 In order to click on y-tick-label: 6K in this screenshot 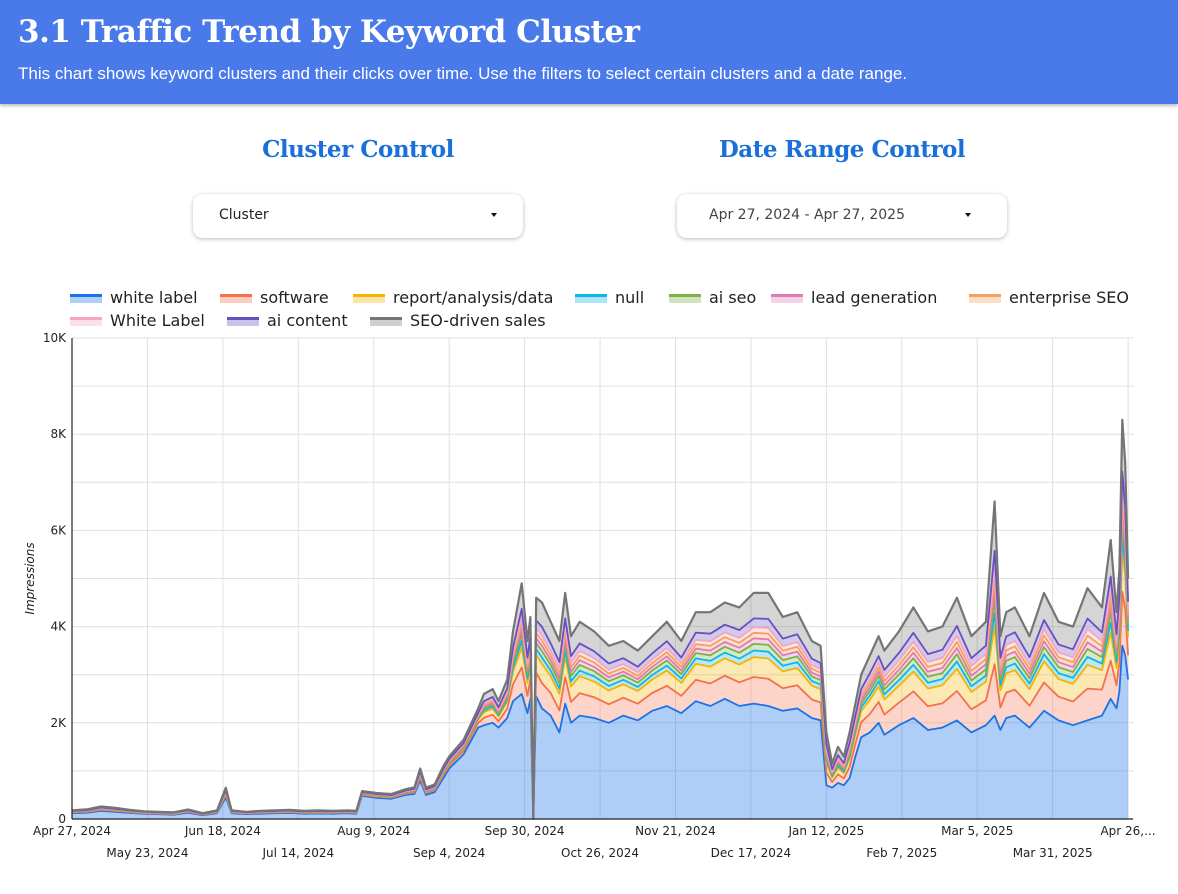, I will do `click(58, 530)`.